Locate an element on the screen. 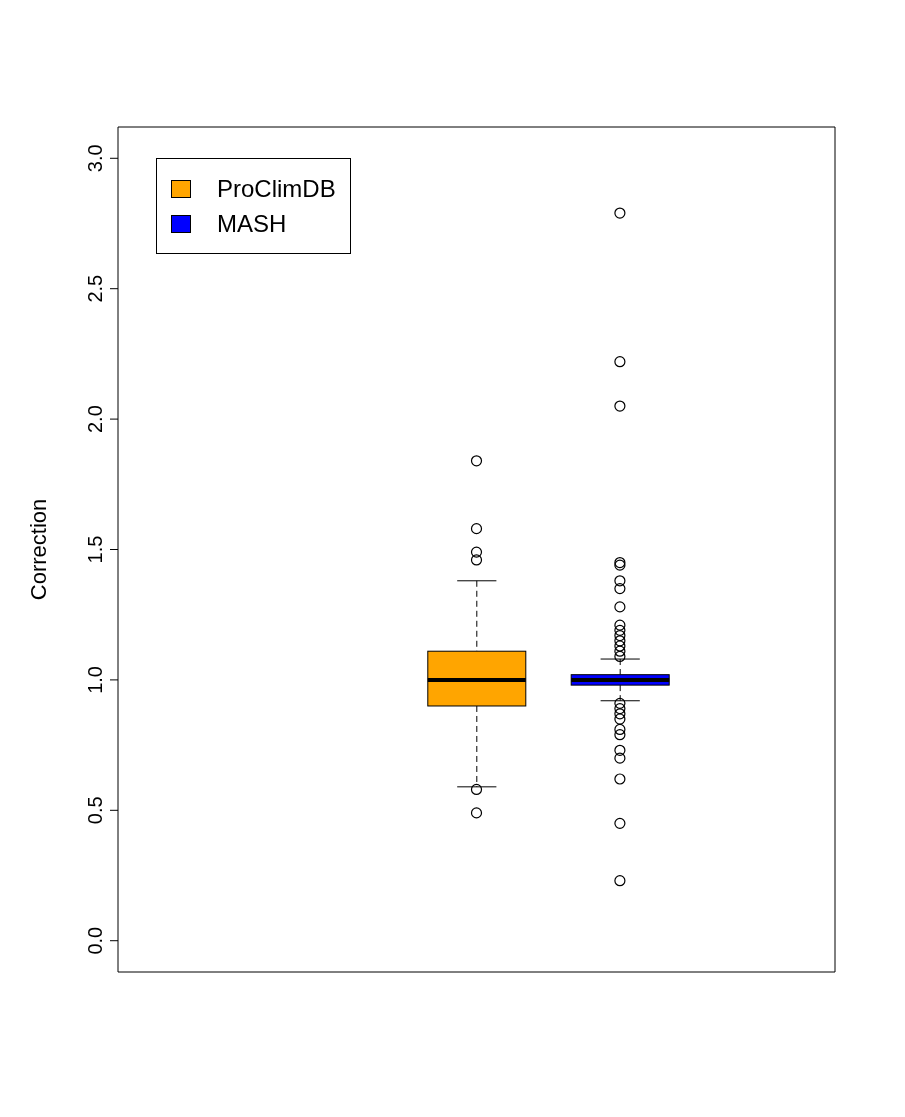 The image size is (905, 1117). y-tick-label: 0.5 is located at coordinates (95, 810).